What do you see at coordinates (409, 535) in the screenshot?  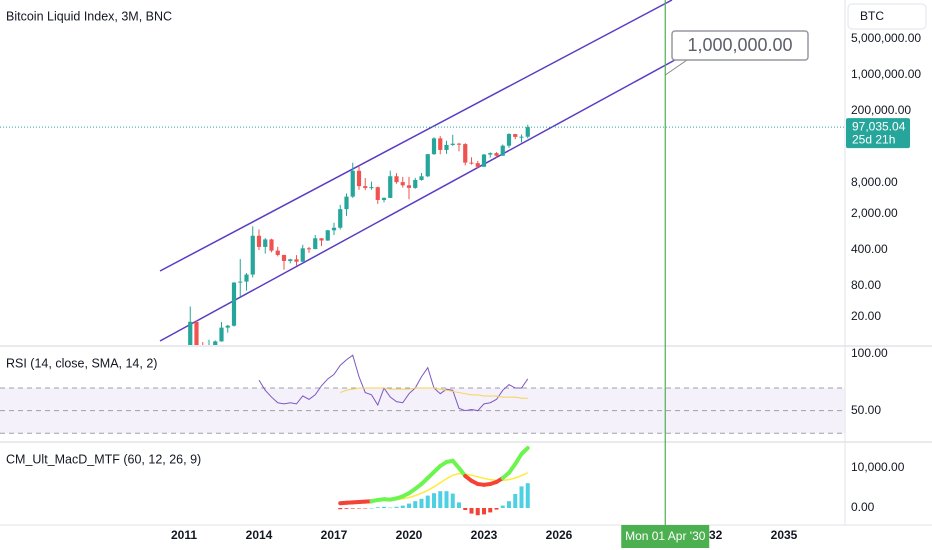 I see `x-tick-label: 2020` at bounding box center [409, 535].